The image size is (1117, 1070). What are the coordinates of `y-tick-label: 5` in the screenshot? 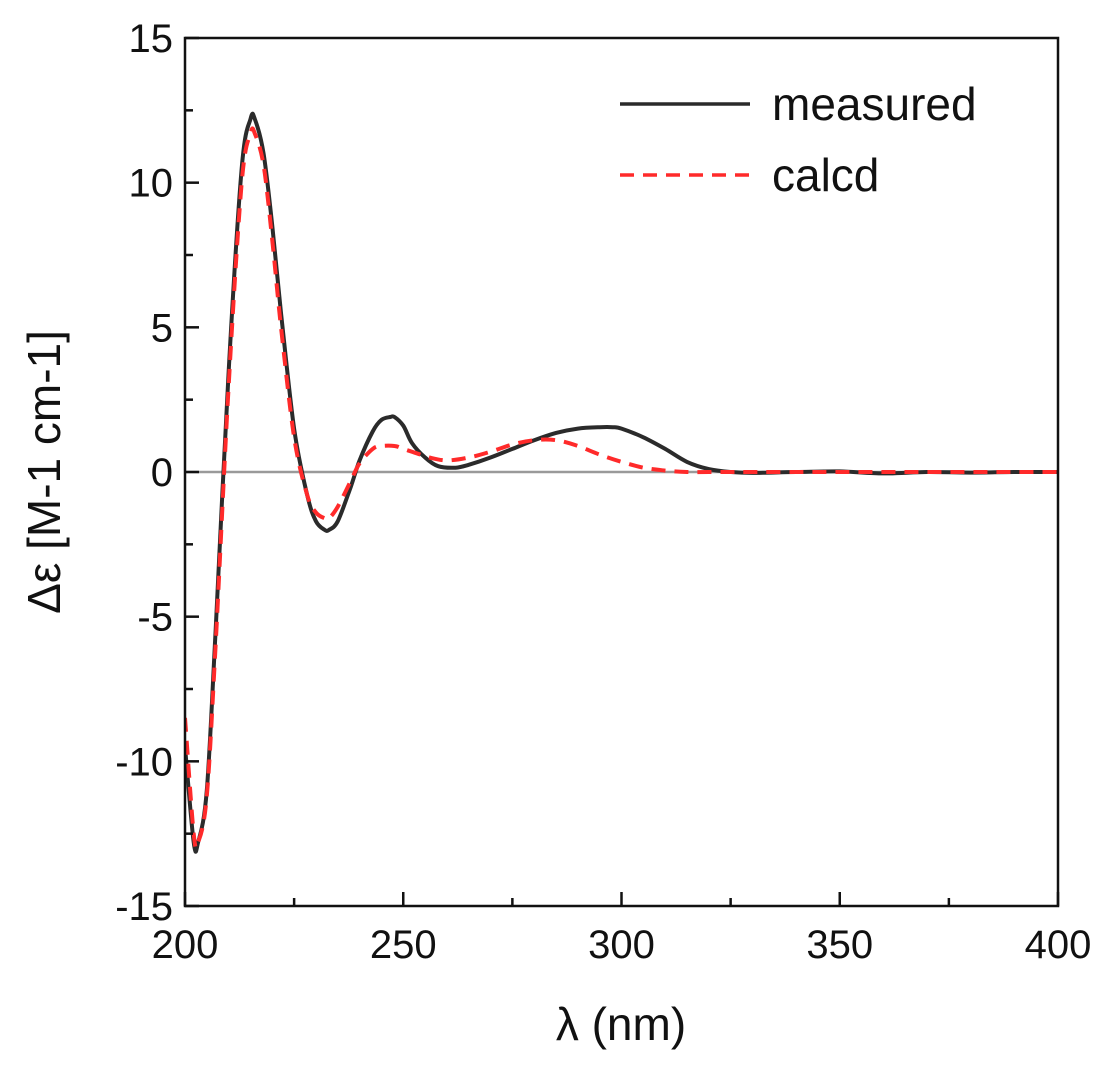 It's located at (162, 328).